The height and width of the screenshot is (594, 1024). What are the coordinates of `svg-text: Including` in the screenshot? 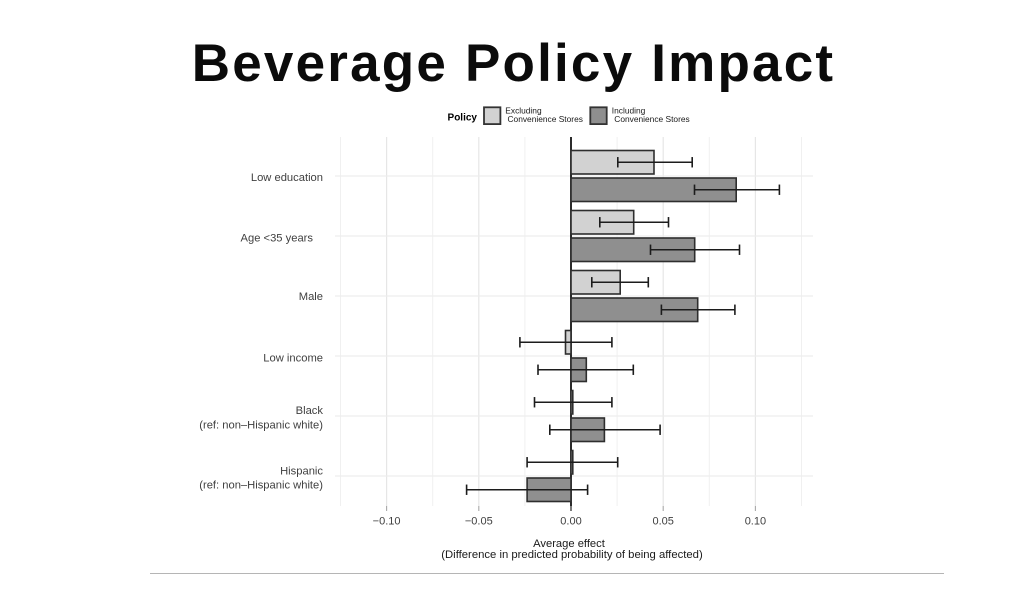 It's located at (629, 111).